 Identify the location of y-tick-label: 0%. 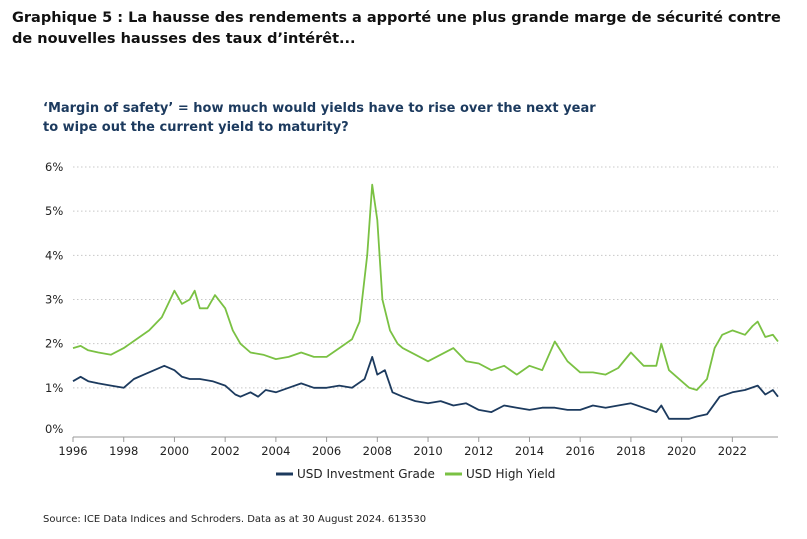
(54, 429).